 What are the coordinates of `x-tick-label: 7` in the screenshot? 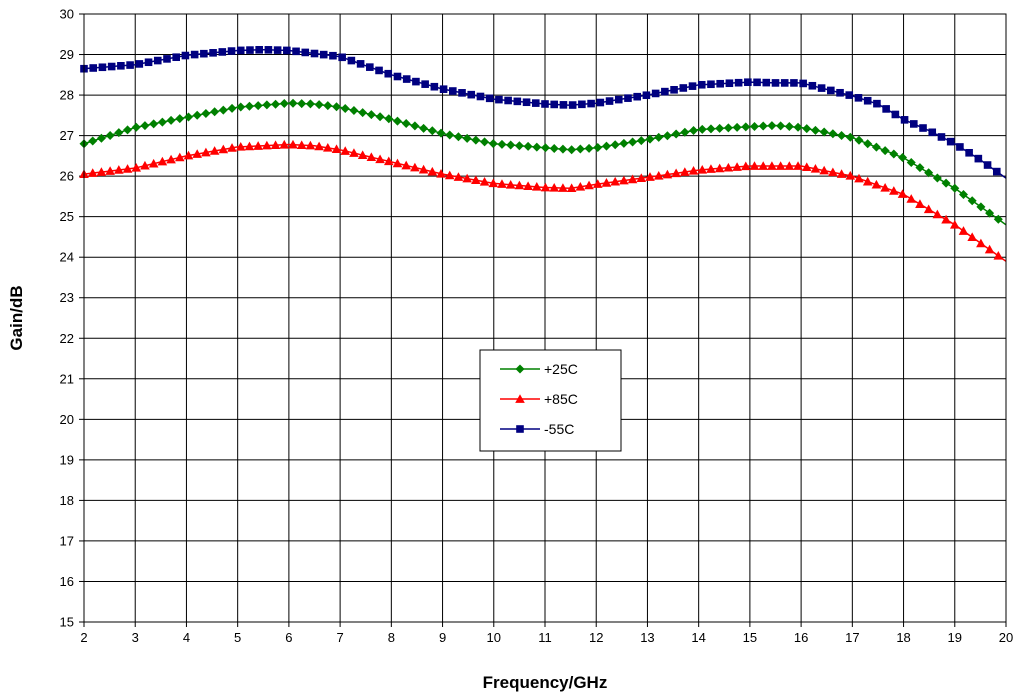 It's located at (339, 637).